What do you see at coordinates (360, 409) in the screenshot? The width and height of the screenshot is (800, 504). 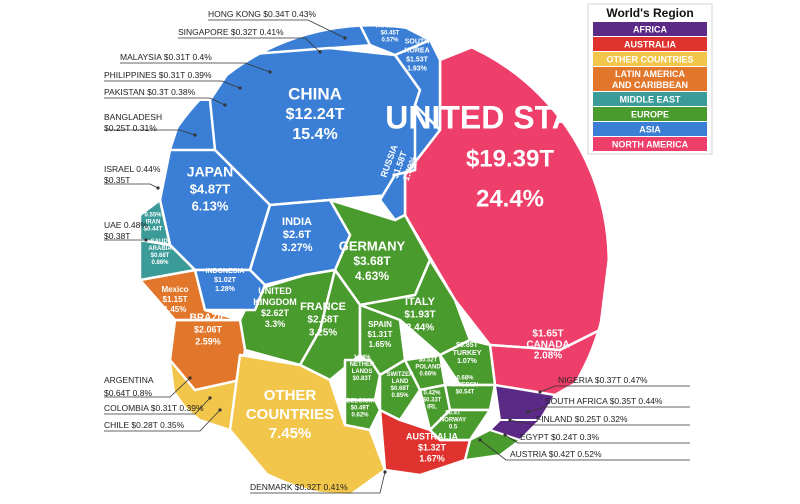 I see `label-belgium-gdp: $0.49T` at bounding box center [360, 409].